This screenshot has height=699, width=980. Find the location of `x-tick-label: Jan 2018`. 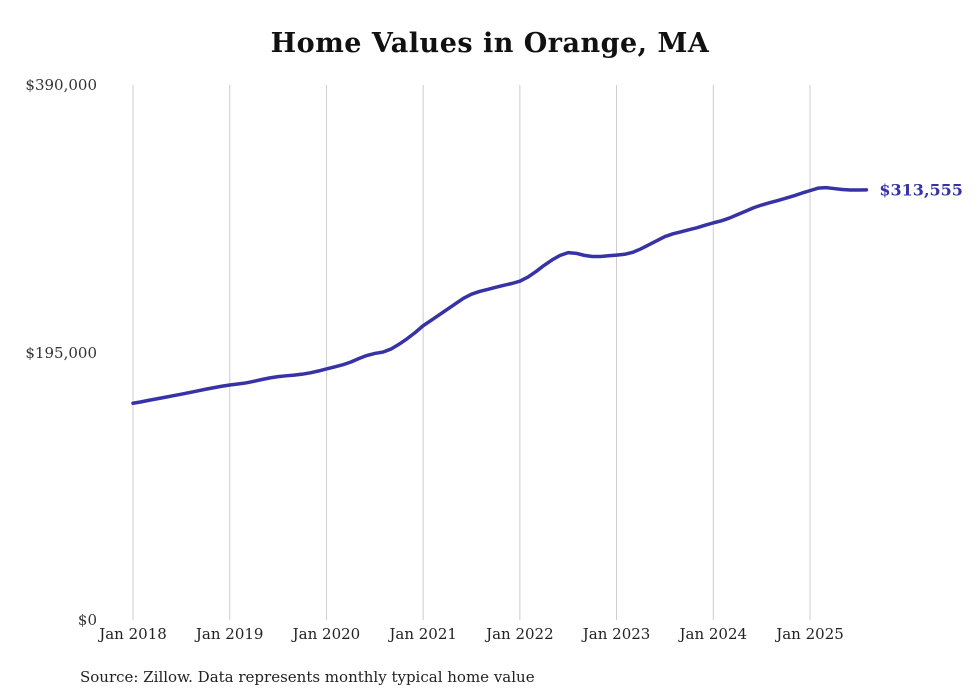

x-tick-label: Jan 2018 is located at coordinates (133, 634).